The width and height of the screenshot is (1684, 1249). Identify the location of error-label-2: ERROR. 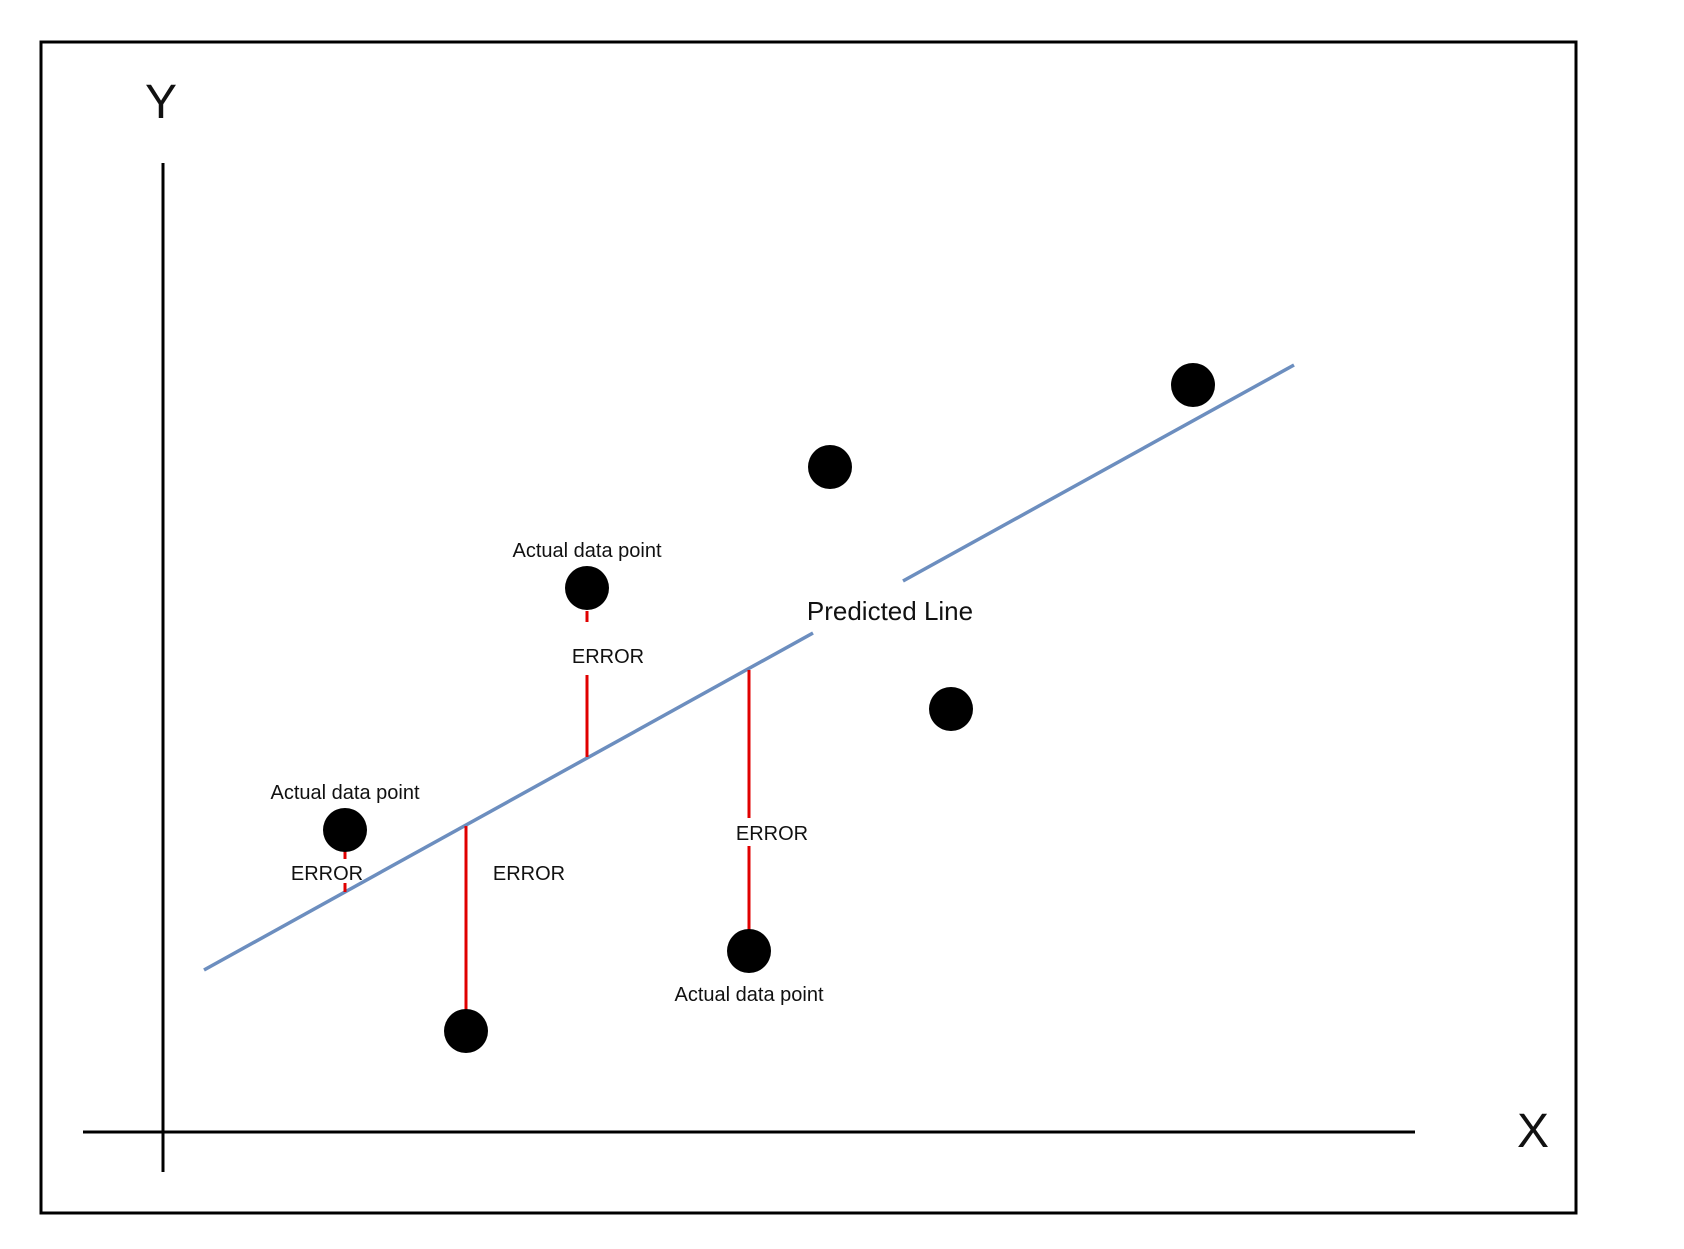
(529, 874).